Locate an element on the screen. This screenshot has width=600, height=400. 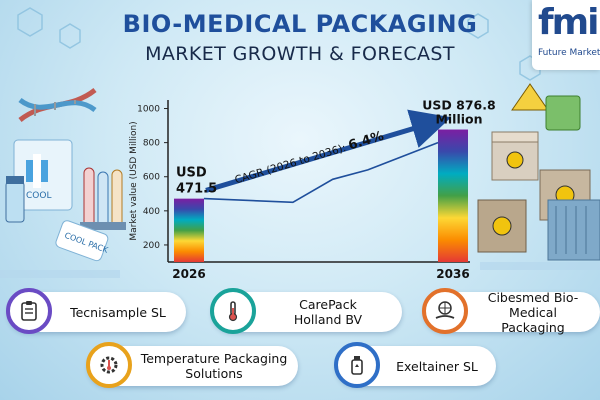
vial-icon is located at coordinates (15, 199).